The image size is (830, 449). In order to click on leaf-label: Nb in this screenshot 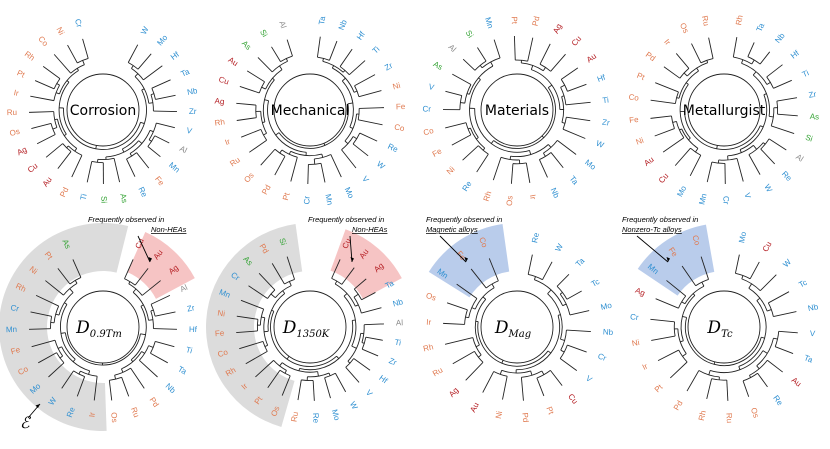, I will do `click(813, 307)`.